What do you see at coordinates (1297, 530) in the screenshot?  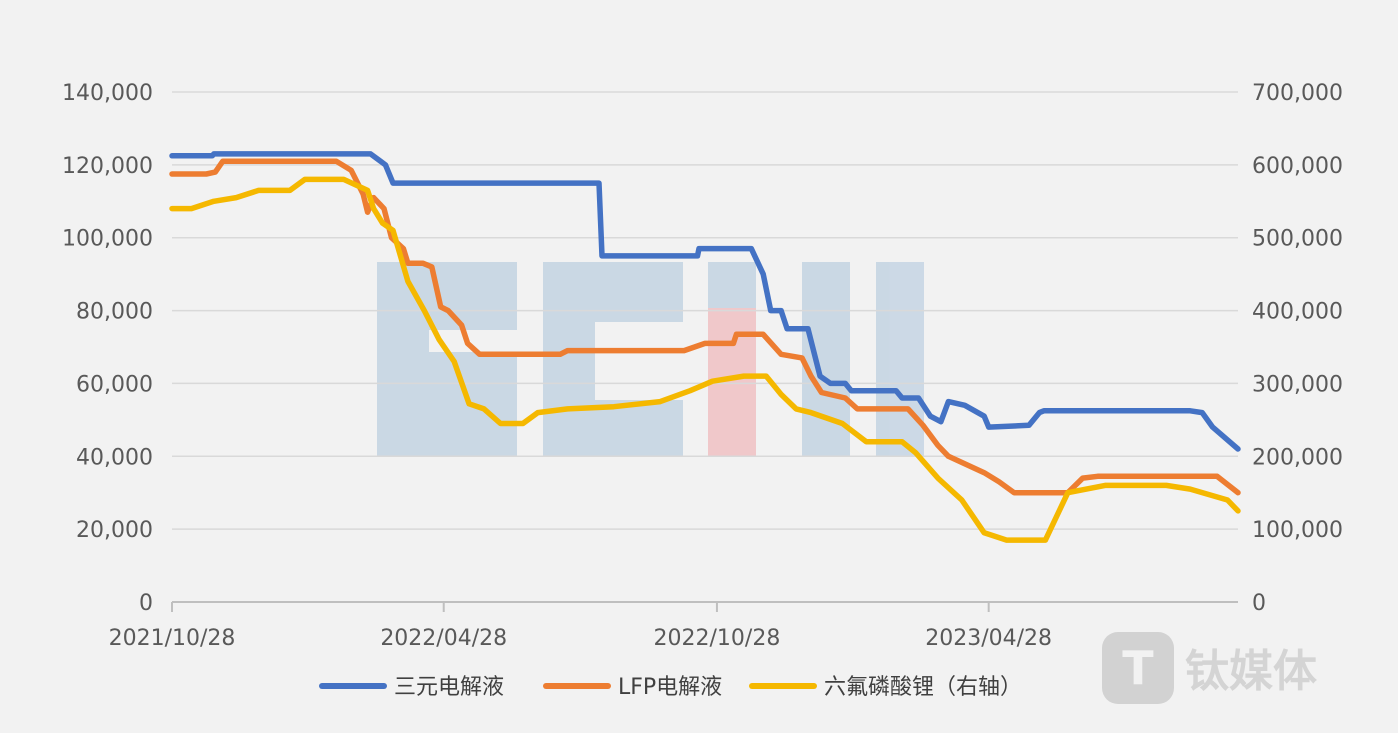 I see `y-right-tick-label: 100,000` at bounding box center [1297, 530].